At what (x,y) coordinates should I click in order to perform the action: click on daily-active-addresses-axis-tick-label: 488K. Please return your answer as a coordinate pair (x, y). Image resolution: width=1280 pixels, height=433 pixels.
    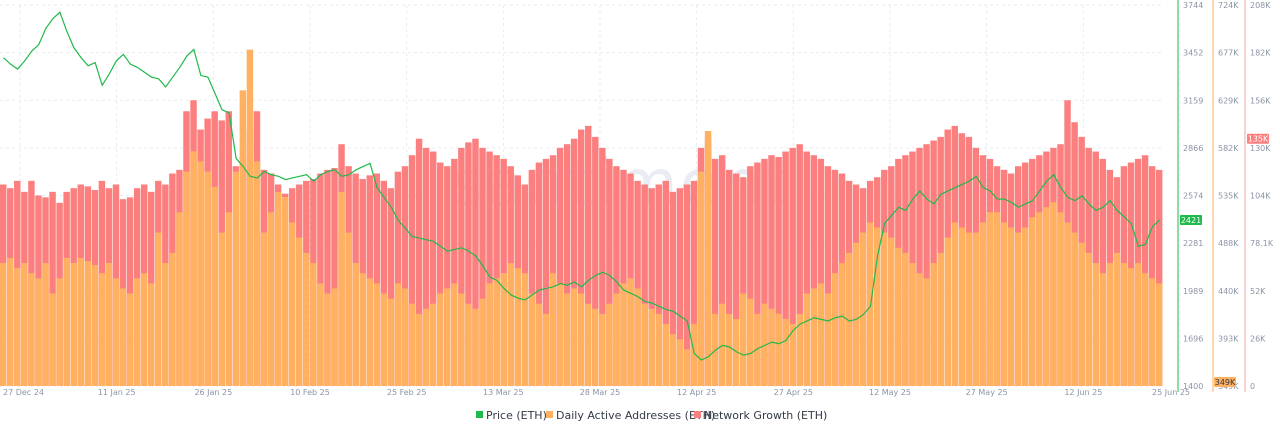
    Looking at the image, I should click on (1228, 243).